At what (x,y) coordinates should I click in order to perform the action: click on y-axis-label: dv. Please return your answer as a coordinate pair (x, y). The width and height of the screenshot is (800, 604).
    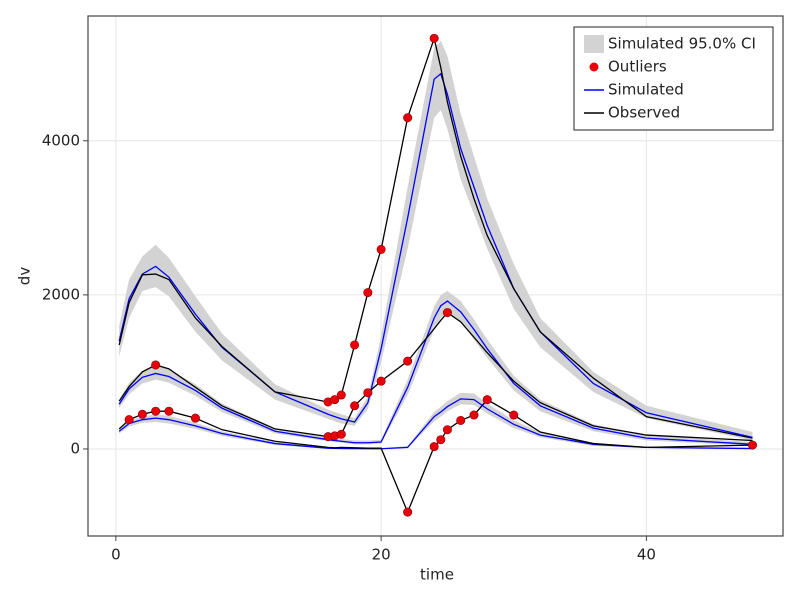
    Looking at the image, I should click on (25, 276).